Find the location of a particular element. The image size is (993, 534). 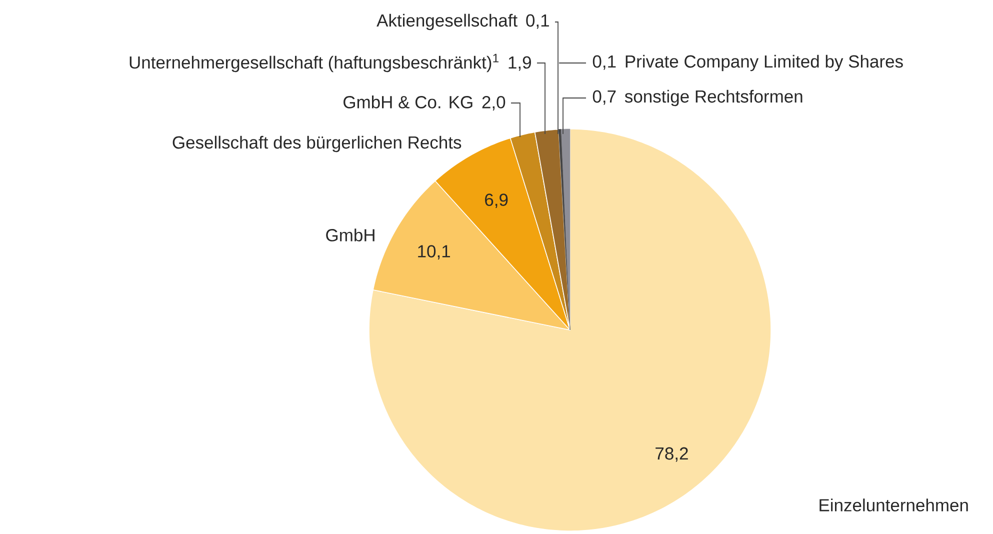

slice-label: GmbH & Co. KG is located at coordinates (408, 102).